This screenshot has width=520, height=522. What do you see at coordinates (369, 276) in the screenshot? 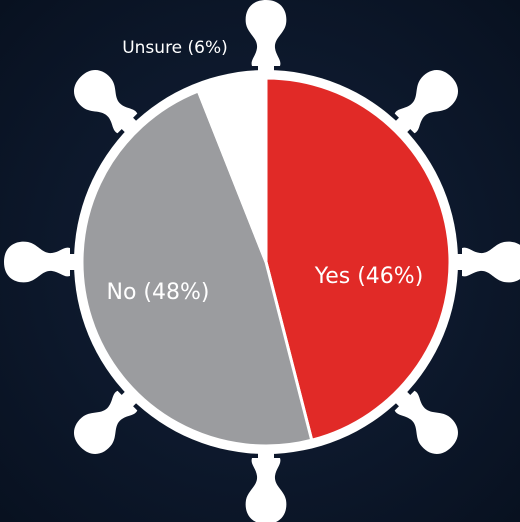
I see `slice-label: Yes (46%)` at bounding box center [369, 276].